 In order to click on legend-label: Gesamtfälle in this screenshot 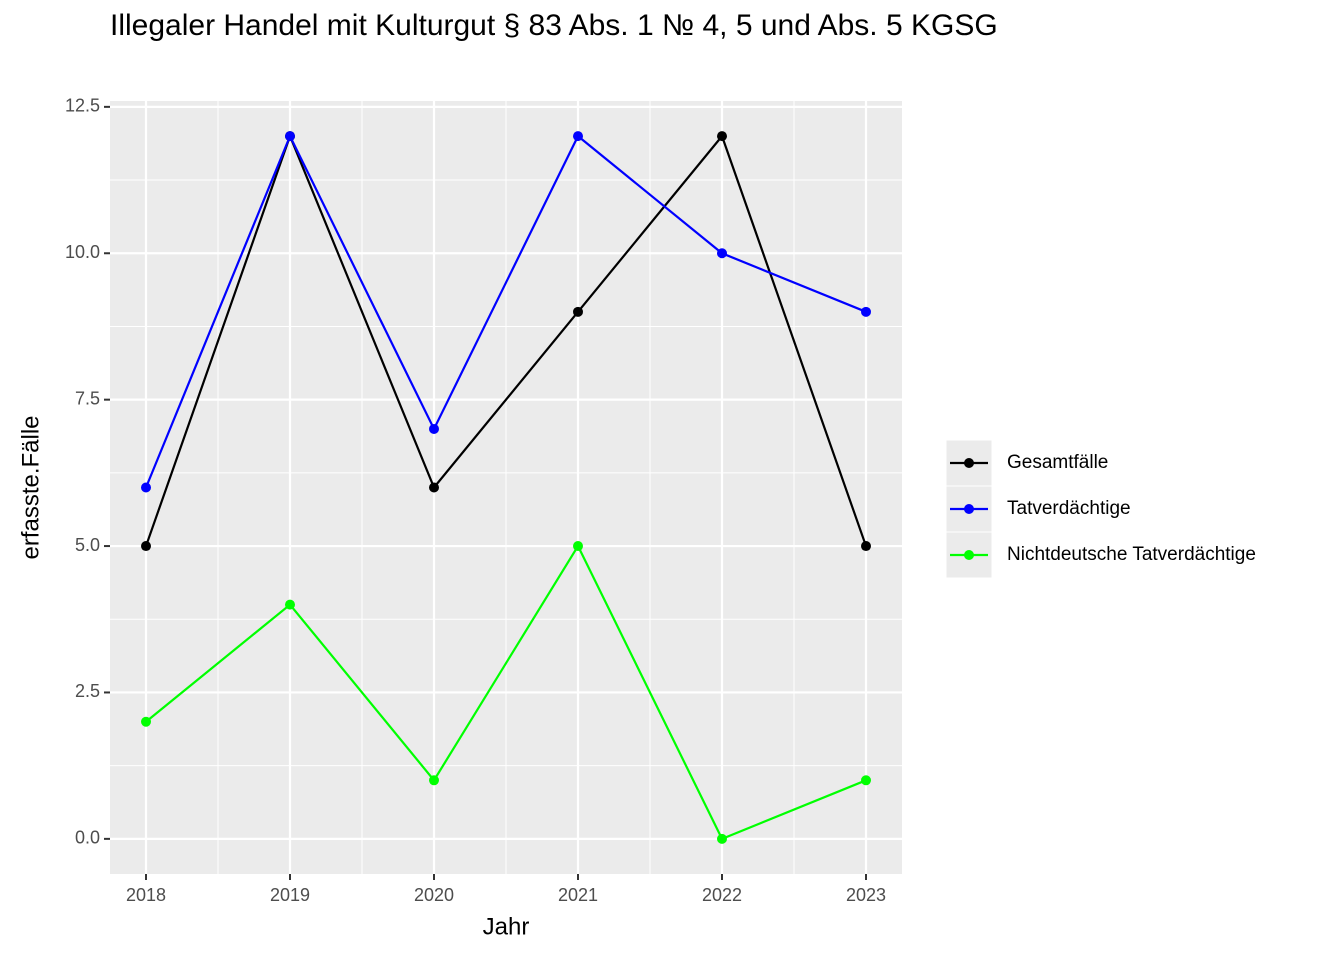, I will do `click(1057, 462)`.